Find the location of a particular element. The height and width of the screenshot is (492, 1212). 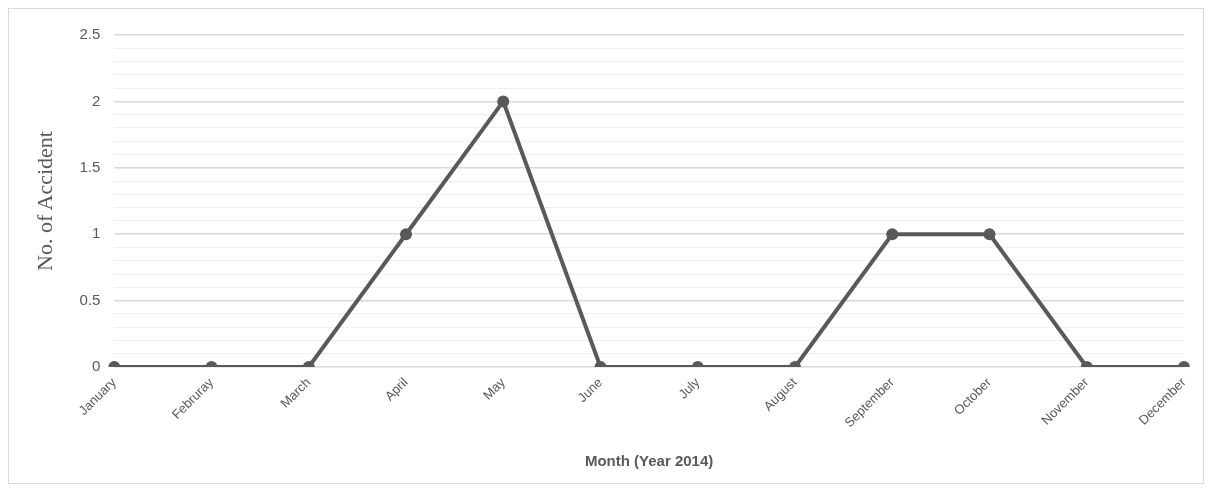

y-tick-label: 2 is located at coordinates (96, 100).